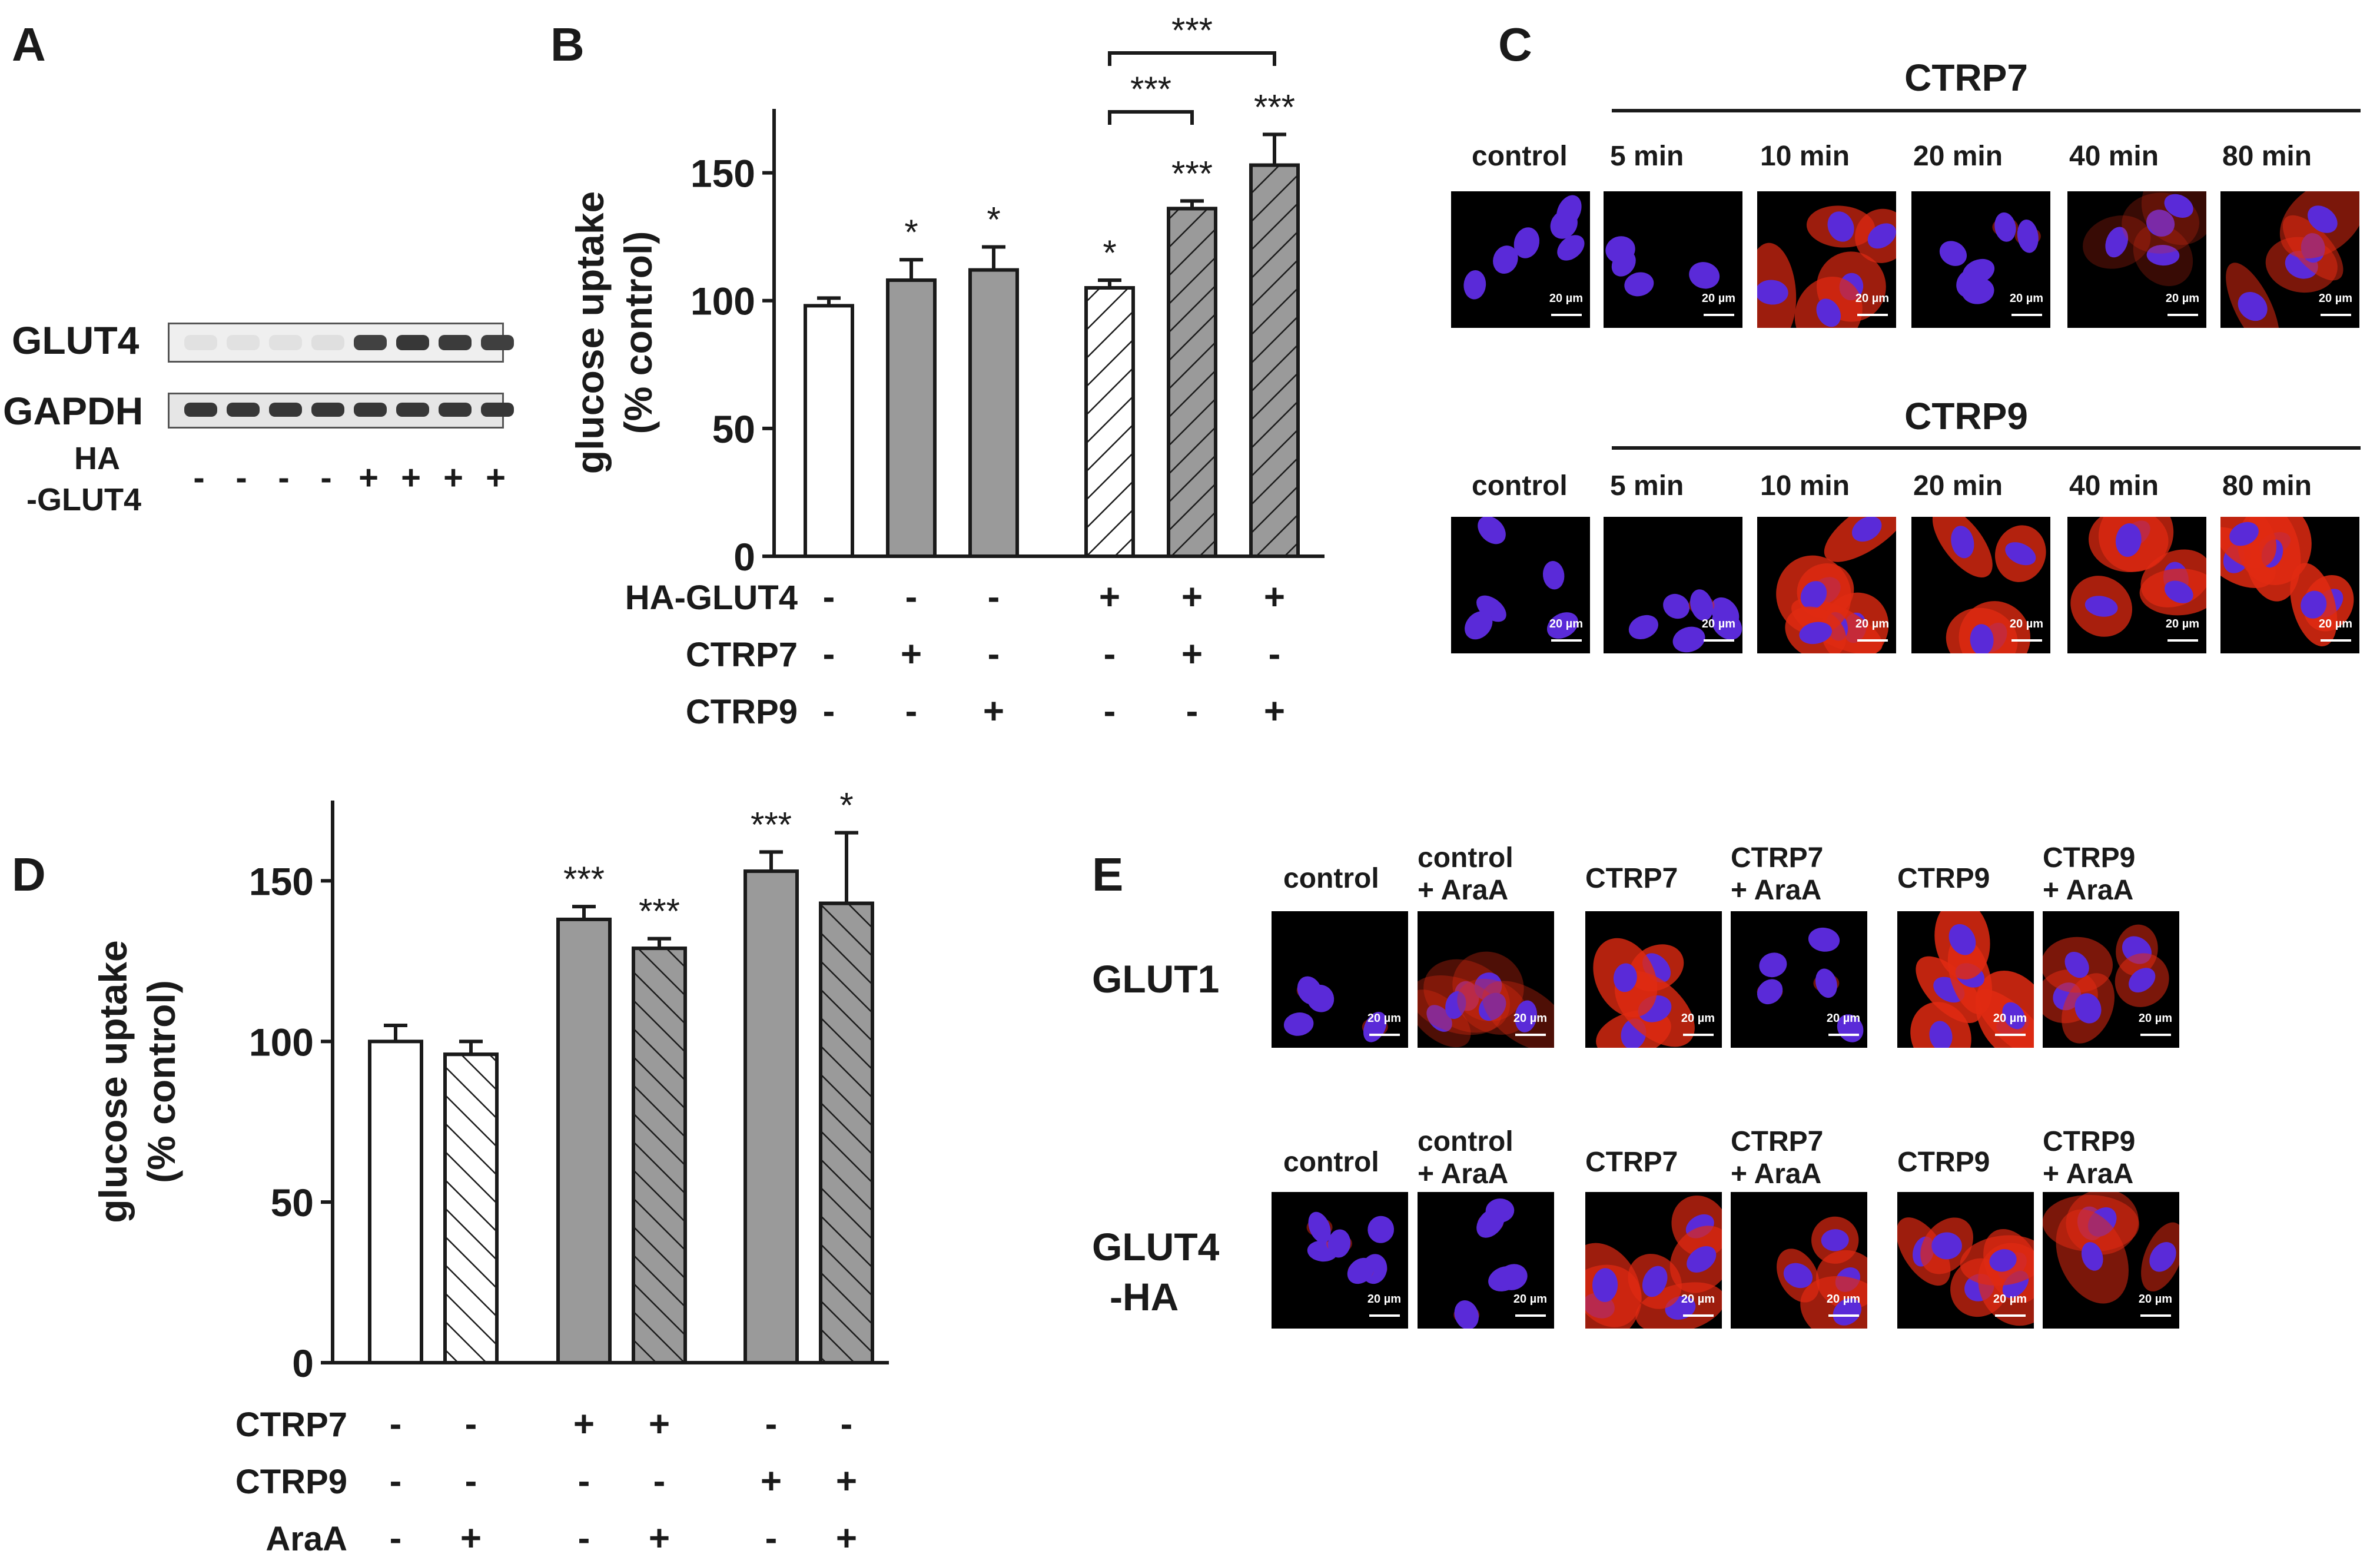  Describe the element at coordinates (29, 44) in the screenshot. I see `panel-label-a: A` at that location.